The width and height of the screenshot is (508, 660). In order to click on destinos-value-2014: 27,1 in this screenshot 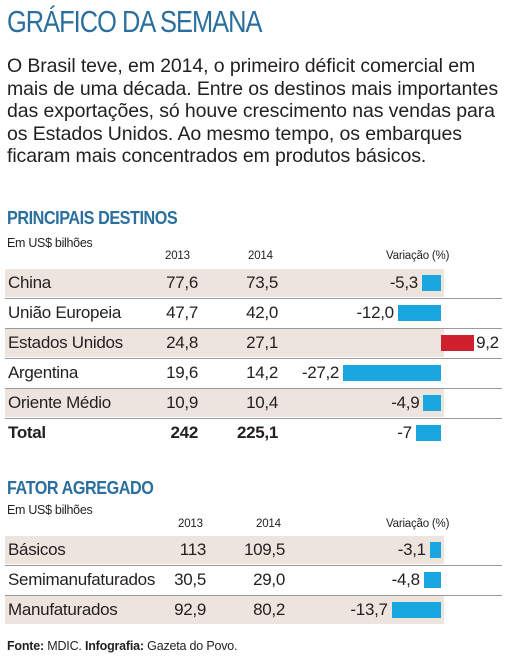, I will do `click(262, 342)`.